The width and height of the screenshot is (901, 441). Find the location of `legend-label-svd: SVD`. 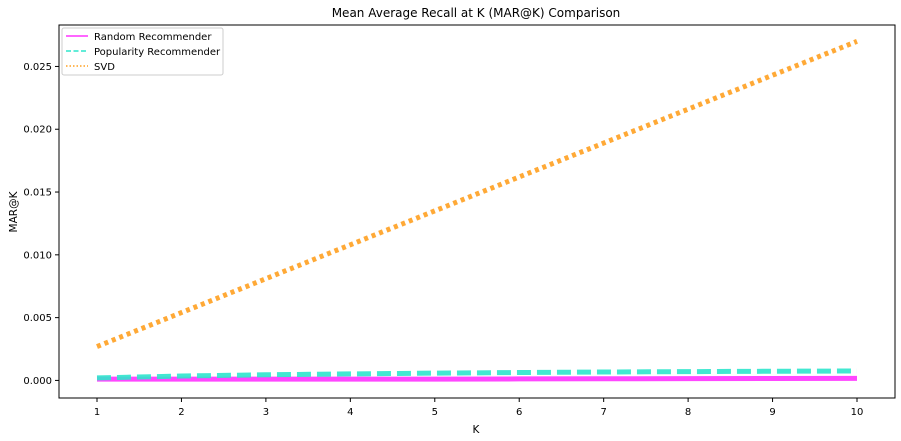

legend-label-svd: SVD is located at coordinates (104, 67).